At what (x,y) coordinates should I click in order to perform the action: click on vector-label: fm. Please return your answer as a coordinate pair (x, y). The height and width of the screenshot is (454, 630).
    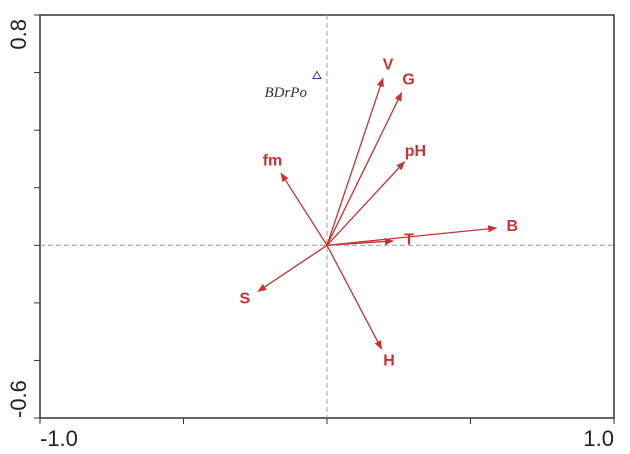
    Looking at the image, I should click on (273, 161).